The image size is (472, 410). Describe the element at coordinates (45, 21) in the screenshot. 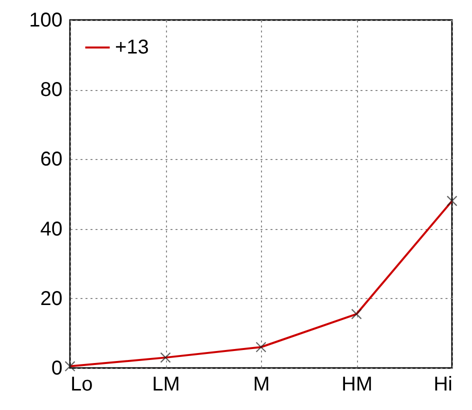

I see `y-tick-label: 100` at that location.